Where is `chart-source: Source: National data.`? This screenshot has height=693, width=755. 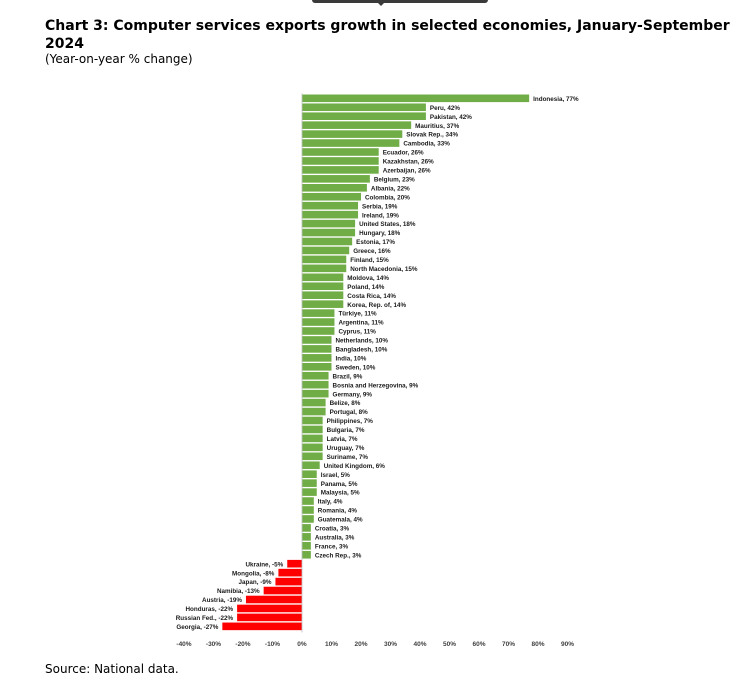
chart-source: Source: National data. is located at coordinates (112, 669).